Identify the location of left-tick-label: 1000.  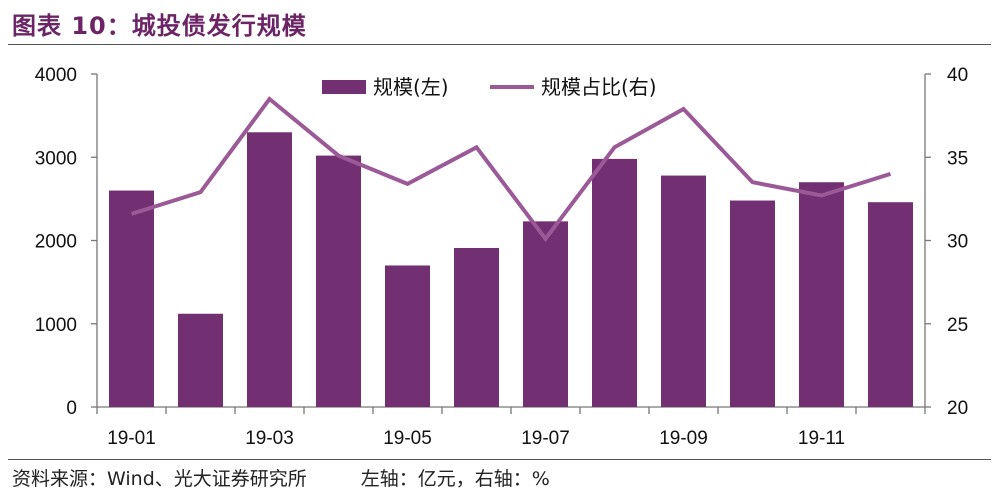
(56, 325).